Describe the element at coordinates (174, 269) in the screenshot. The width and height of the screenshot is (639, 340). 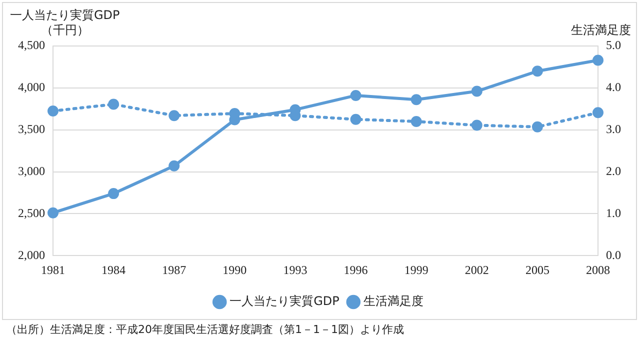
I see `x-tick-label: 1987` at that location.